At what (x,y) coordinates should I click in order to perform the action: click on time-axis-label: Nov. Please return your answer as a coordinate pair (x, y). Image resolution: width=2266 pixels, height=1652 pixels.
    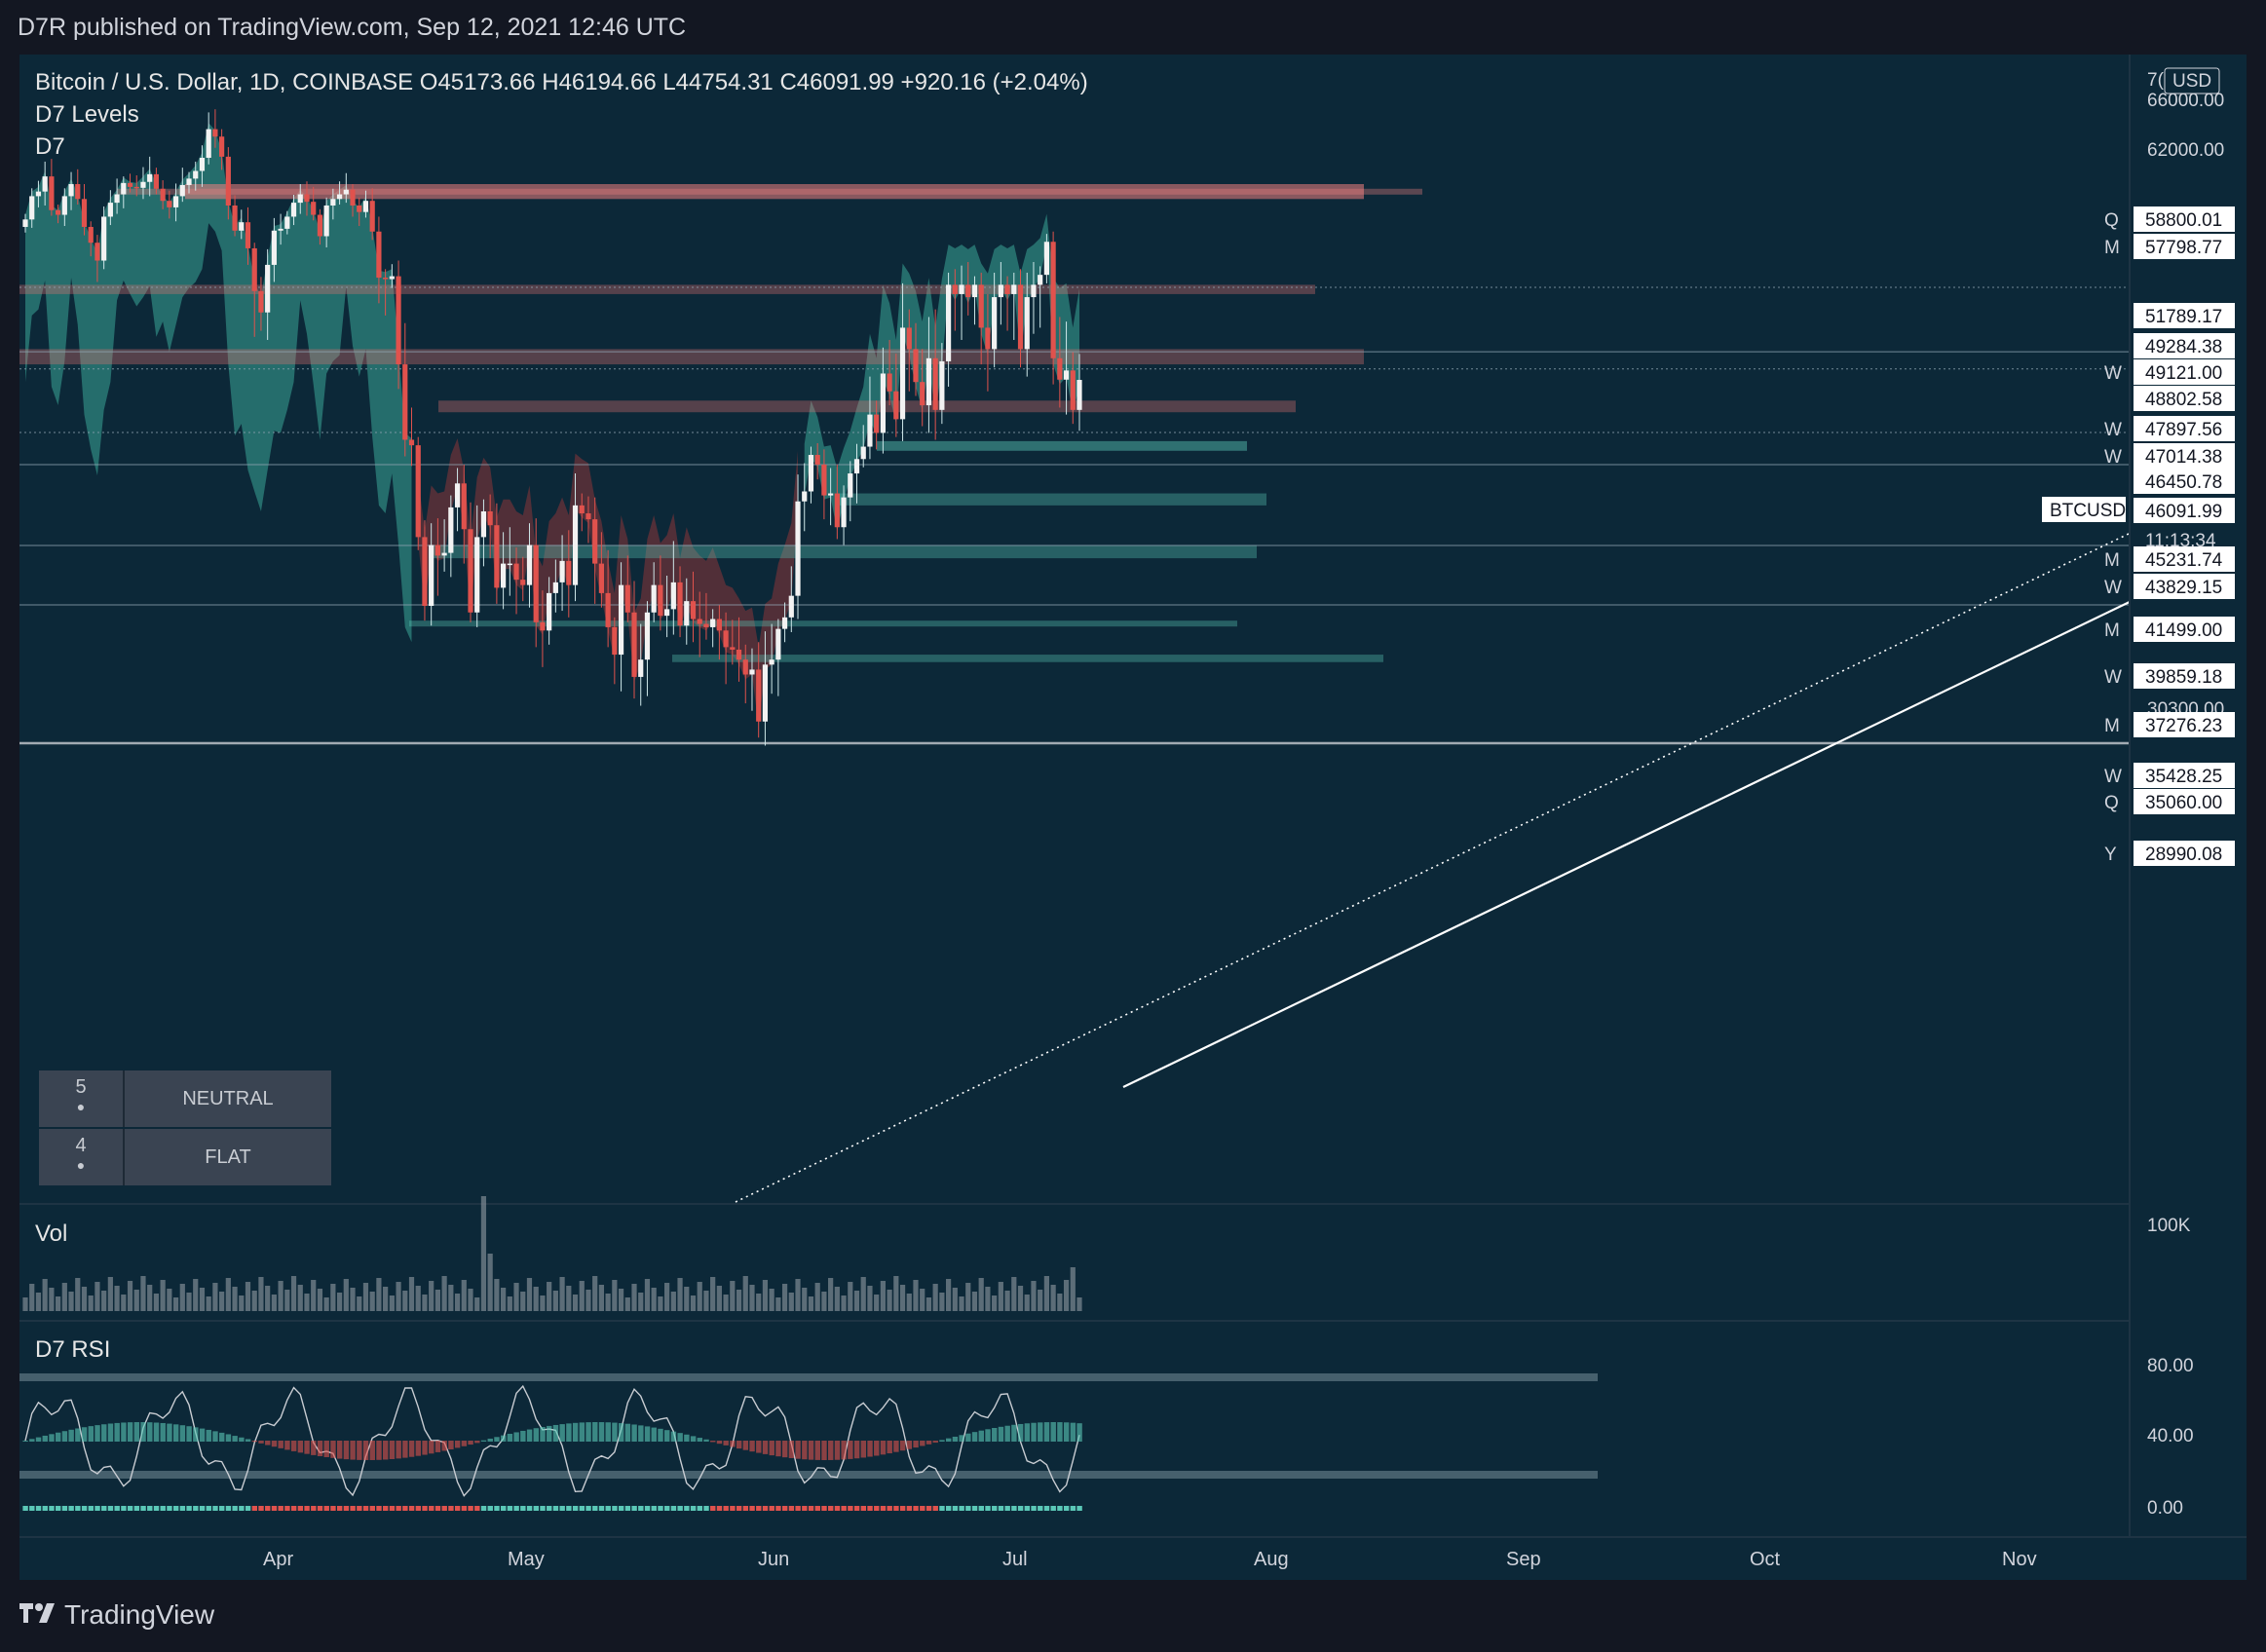
    Looking at the image, I should click on (2019, 1560).